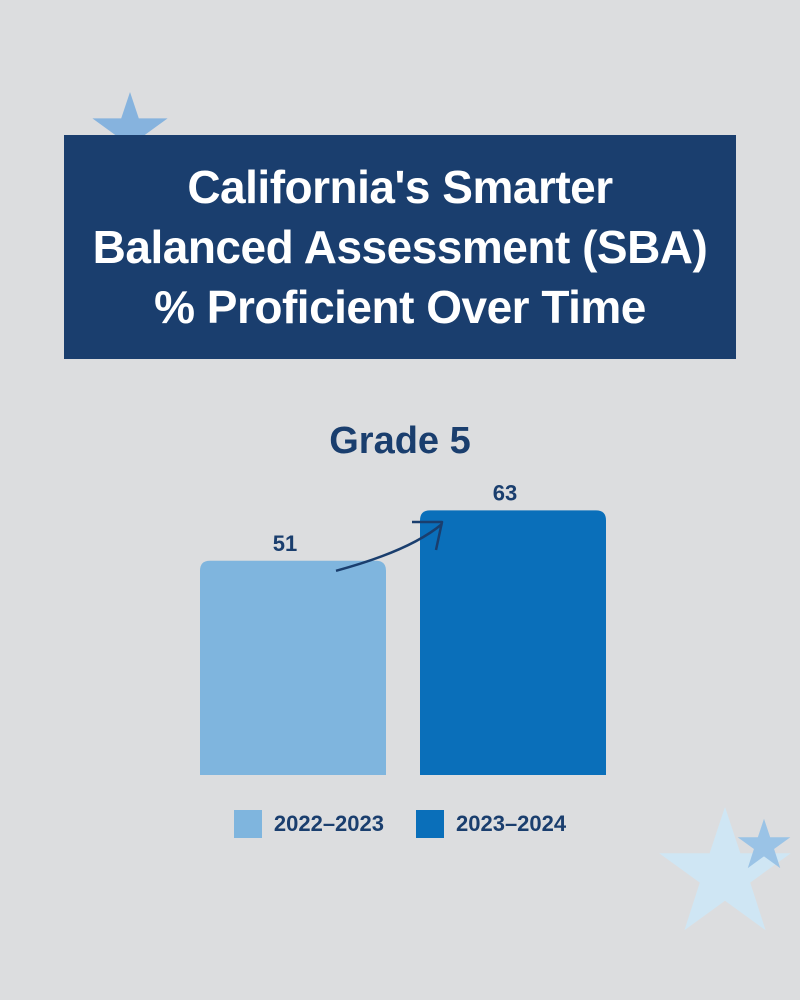  I want to click on legend-item: 2023–2024, so click(491, 824).